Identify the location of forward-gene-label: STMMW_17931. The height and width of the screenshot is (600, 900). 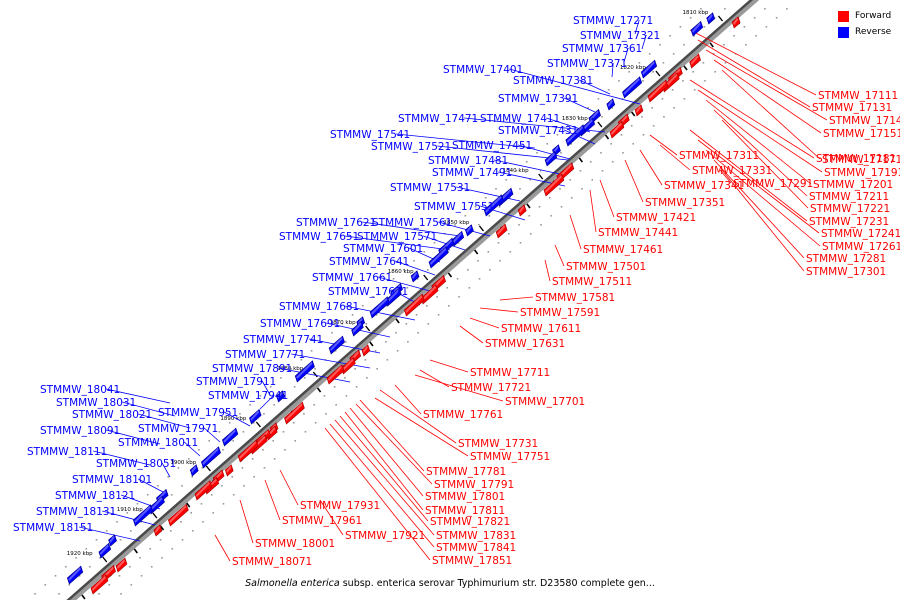
(340, 506).